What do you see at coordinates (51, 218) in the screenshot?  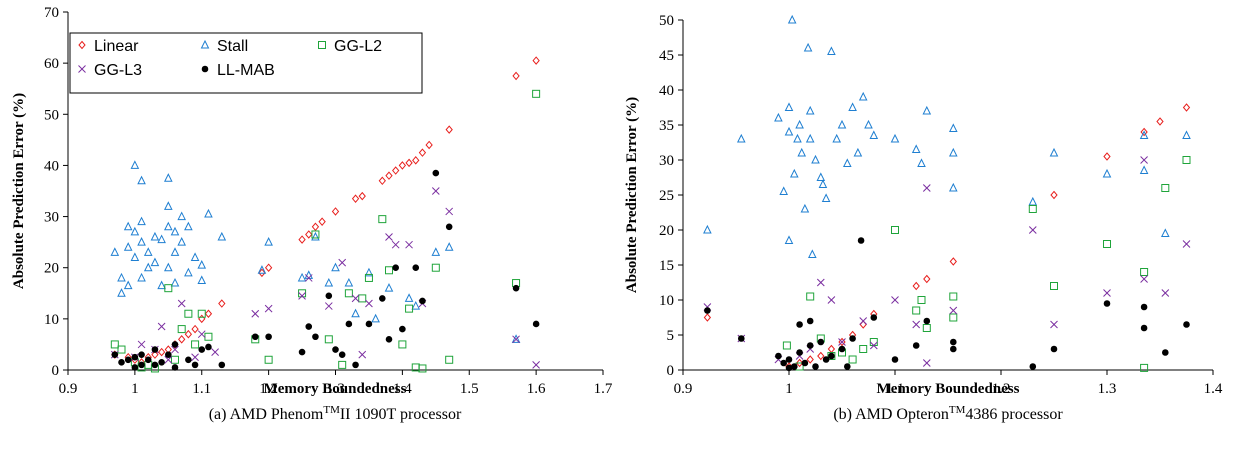 I see `y-tick-label-a: 30` at bounding box center [51, 218].